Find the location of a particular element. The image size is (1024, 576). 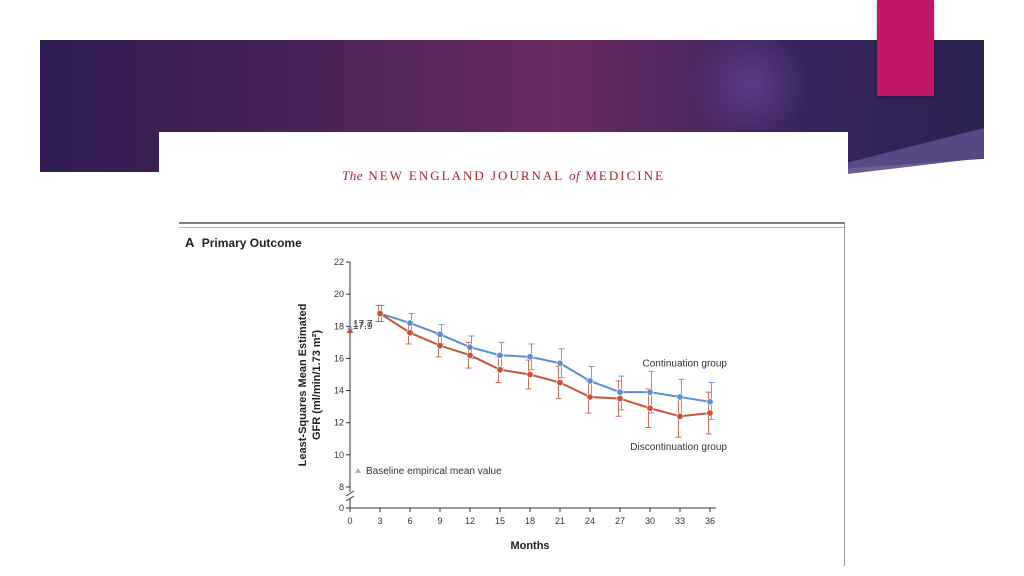

y-tick-label: 10 is located at coordinates (339, 455).